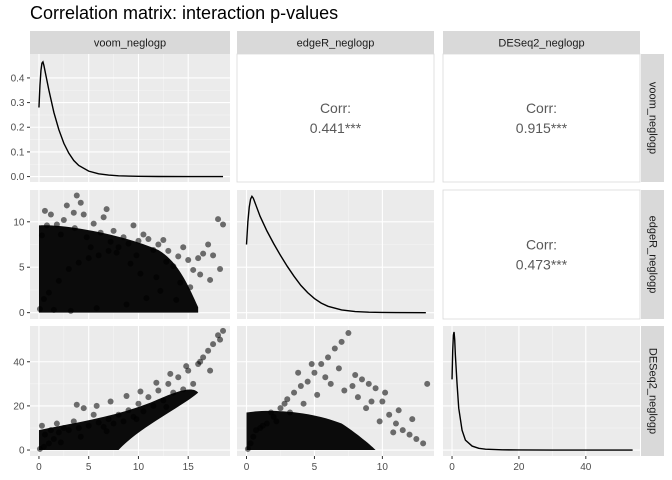 Image resolution: width=672 pixels, height=480 pixels. I want to click on scatter-voom_neglogp-vs-edgeR_neglogp, so click(131, 253).